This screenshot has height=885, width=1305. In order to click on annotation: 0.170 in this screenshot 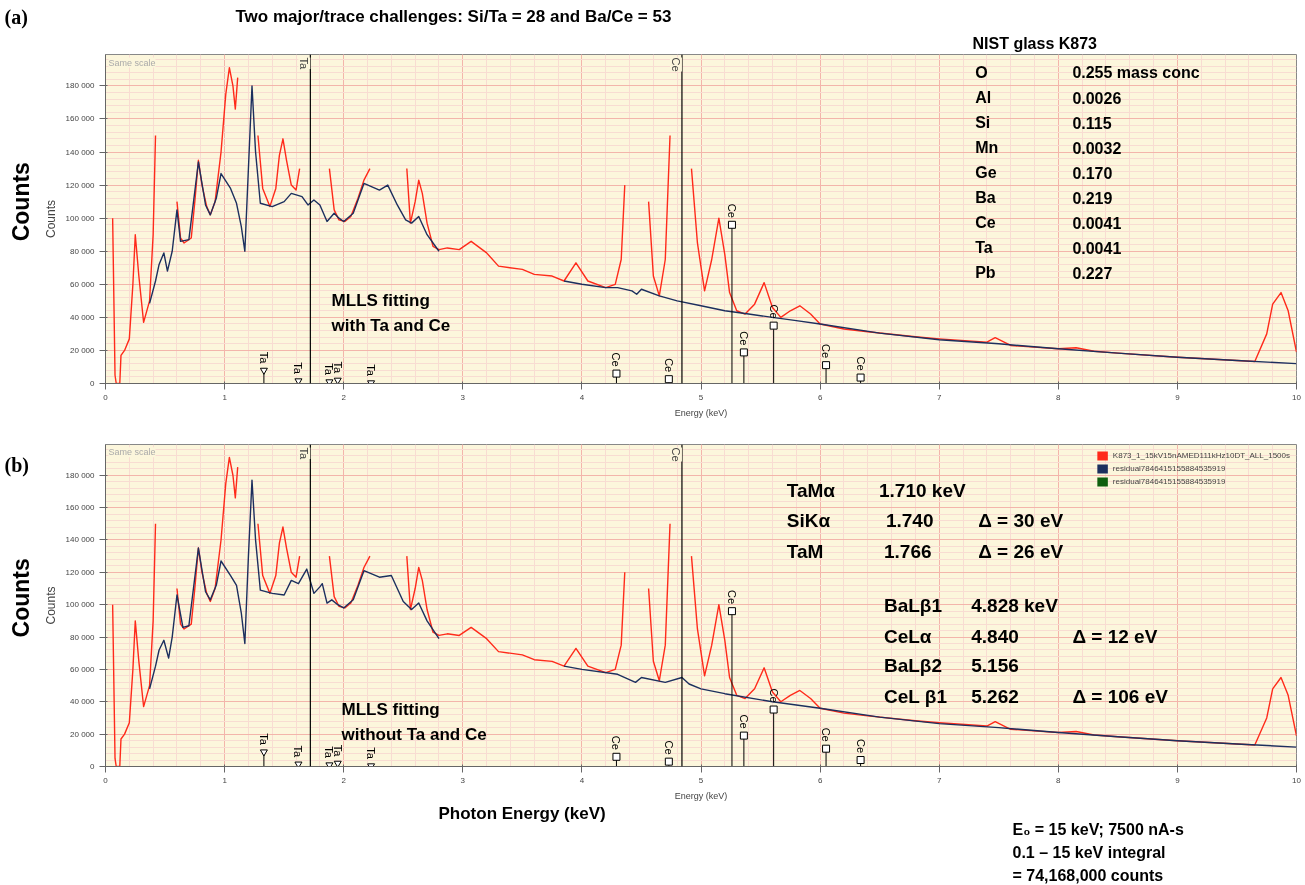, I will do `click(1092, 173)`.